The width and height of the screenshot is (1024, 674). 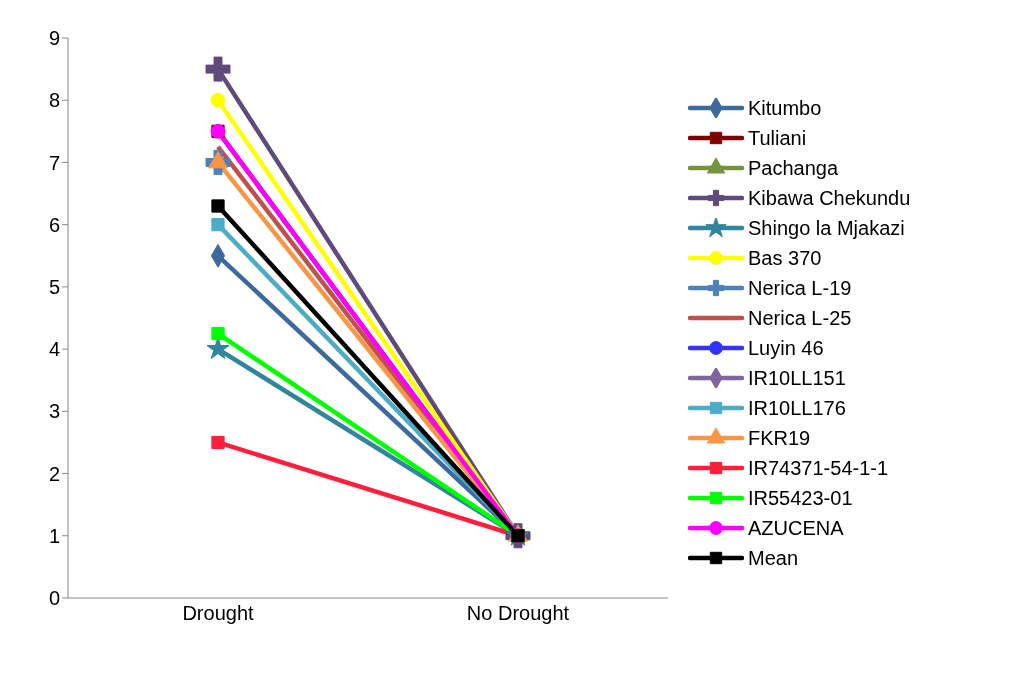 What do you see at coordinates (218, 613) in the screenshot?
I see `x-tick-label: Drought` at bounding box center [218, 613].